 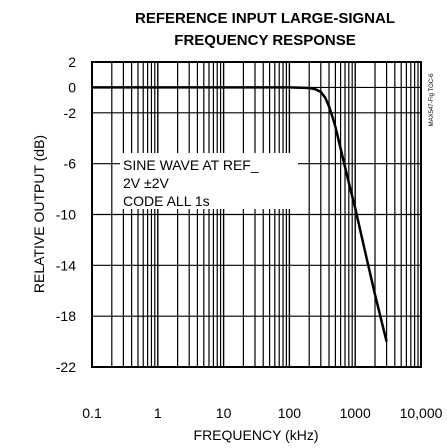 I want to click on y-tick-label: -18, so click(x=66, y=316).